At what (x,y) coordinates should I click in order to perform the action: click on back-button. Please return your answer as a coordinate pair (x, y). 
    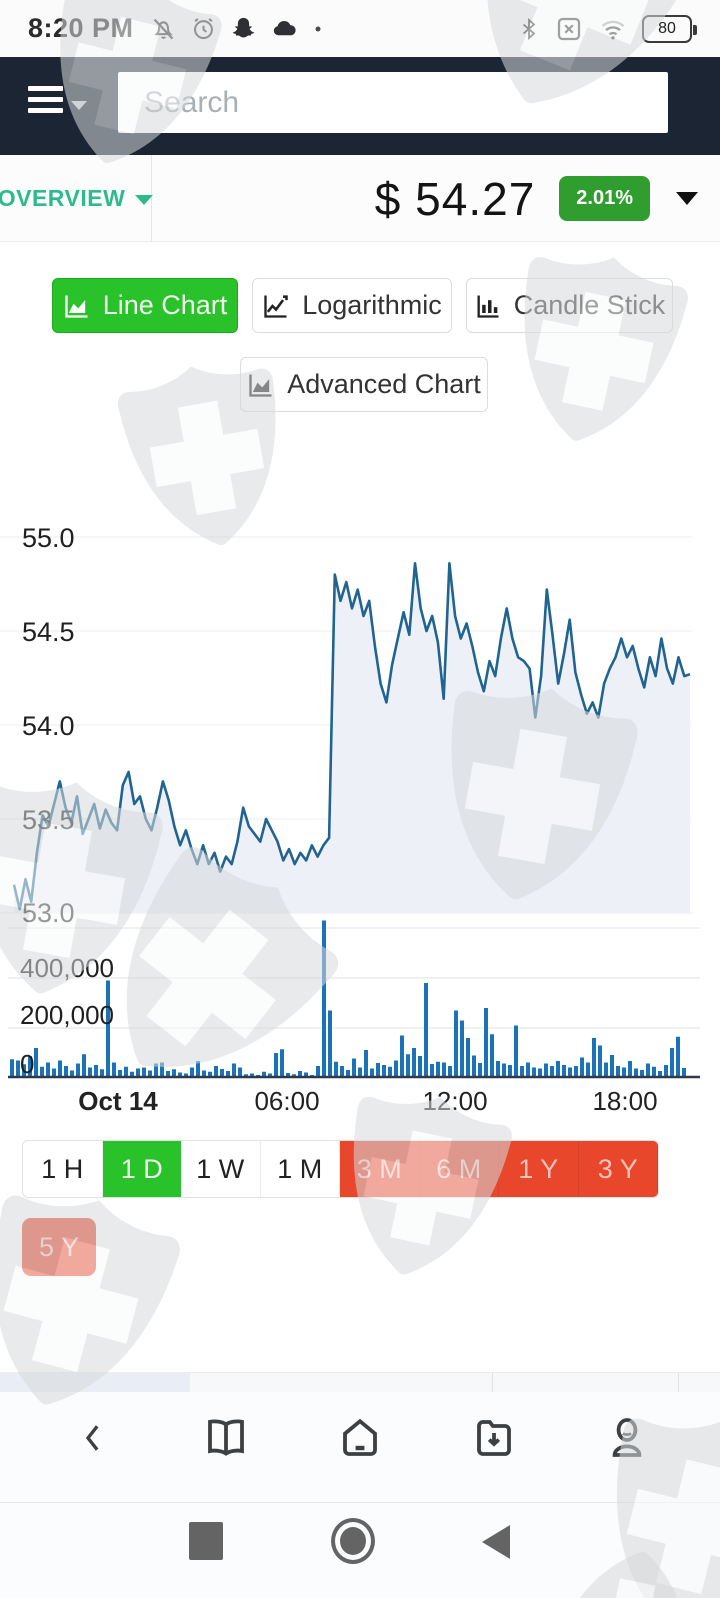
    Looking at the image, I should click on (93, 1438).